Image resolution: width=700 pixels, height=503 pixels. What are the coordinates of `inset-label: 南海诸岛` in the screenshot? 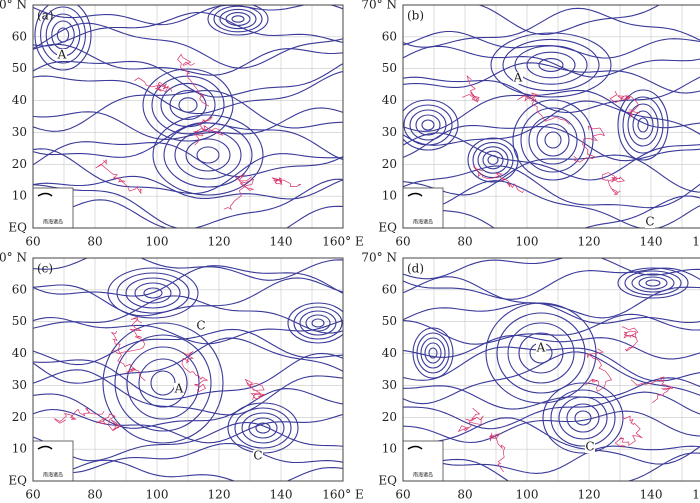 It's located at (53, 475).